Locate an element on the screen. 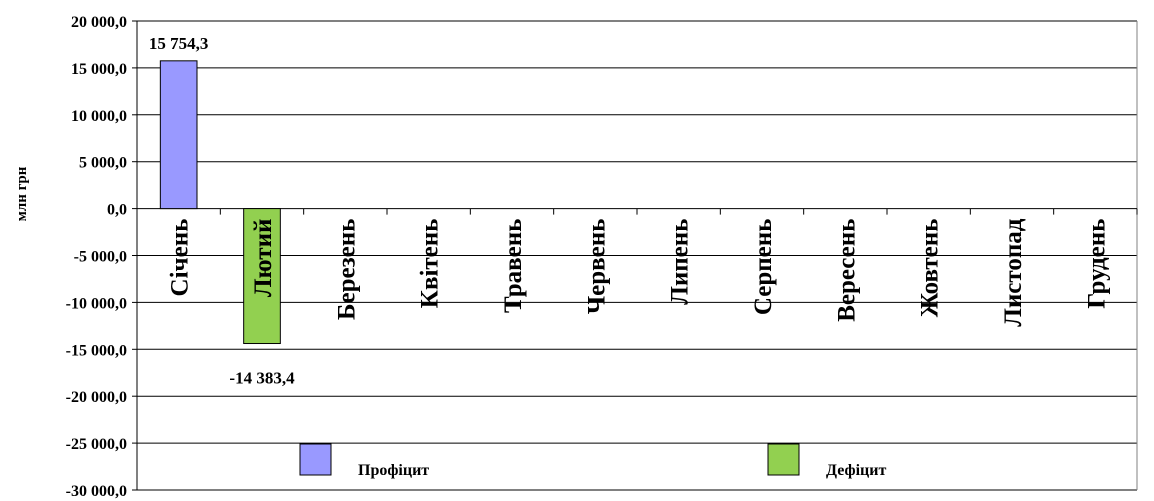 The width and height of the screenshot is (1154, 501). y-tick-label: 20 000,0 is located at coordinates (99, 22).